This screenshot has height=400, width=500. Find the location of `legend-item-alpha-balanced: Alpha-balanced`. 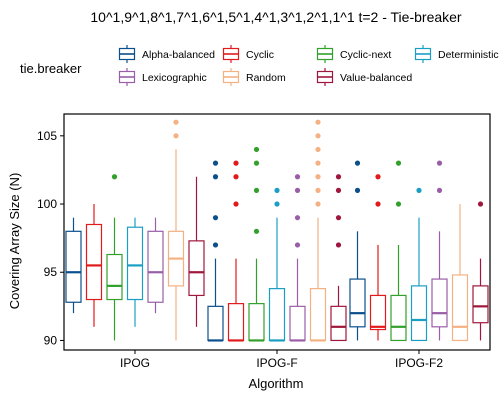

legend-item-alpha-balanced: Alpha-balanced is located at coordinates (166, 54).